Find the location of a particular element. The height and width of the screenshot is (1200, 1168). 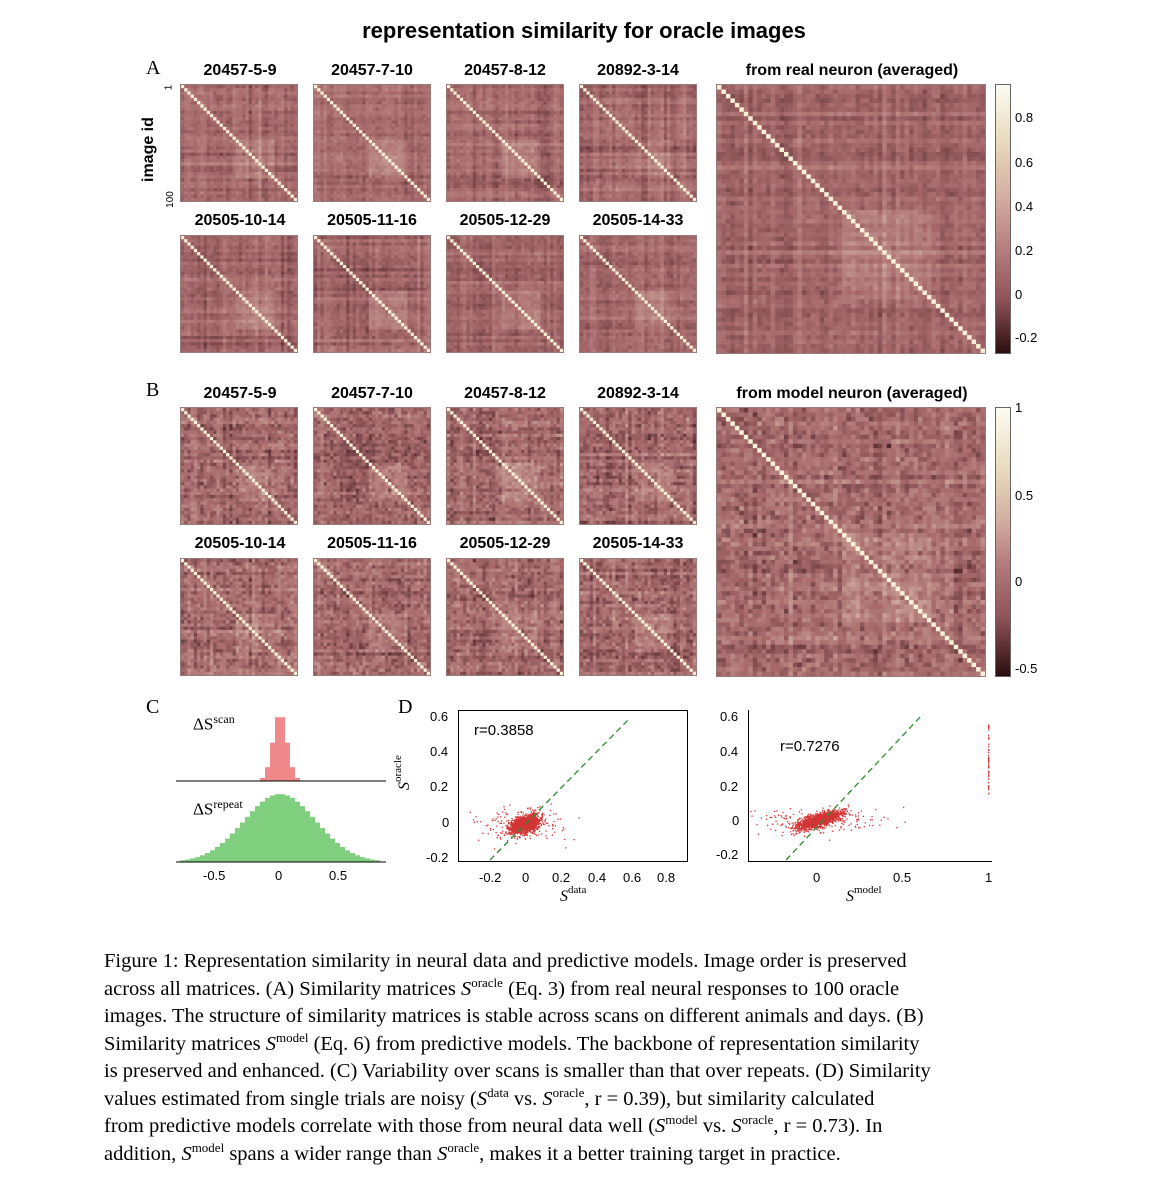

correlation-text: r=0.7276 is located at coordinates (810, 746).